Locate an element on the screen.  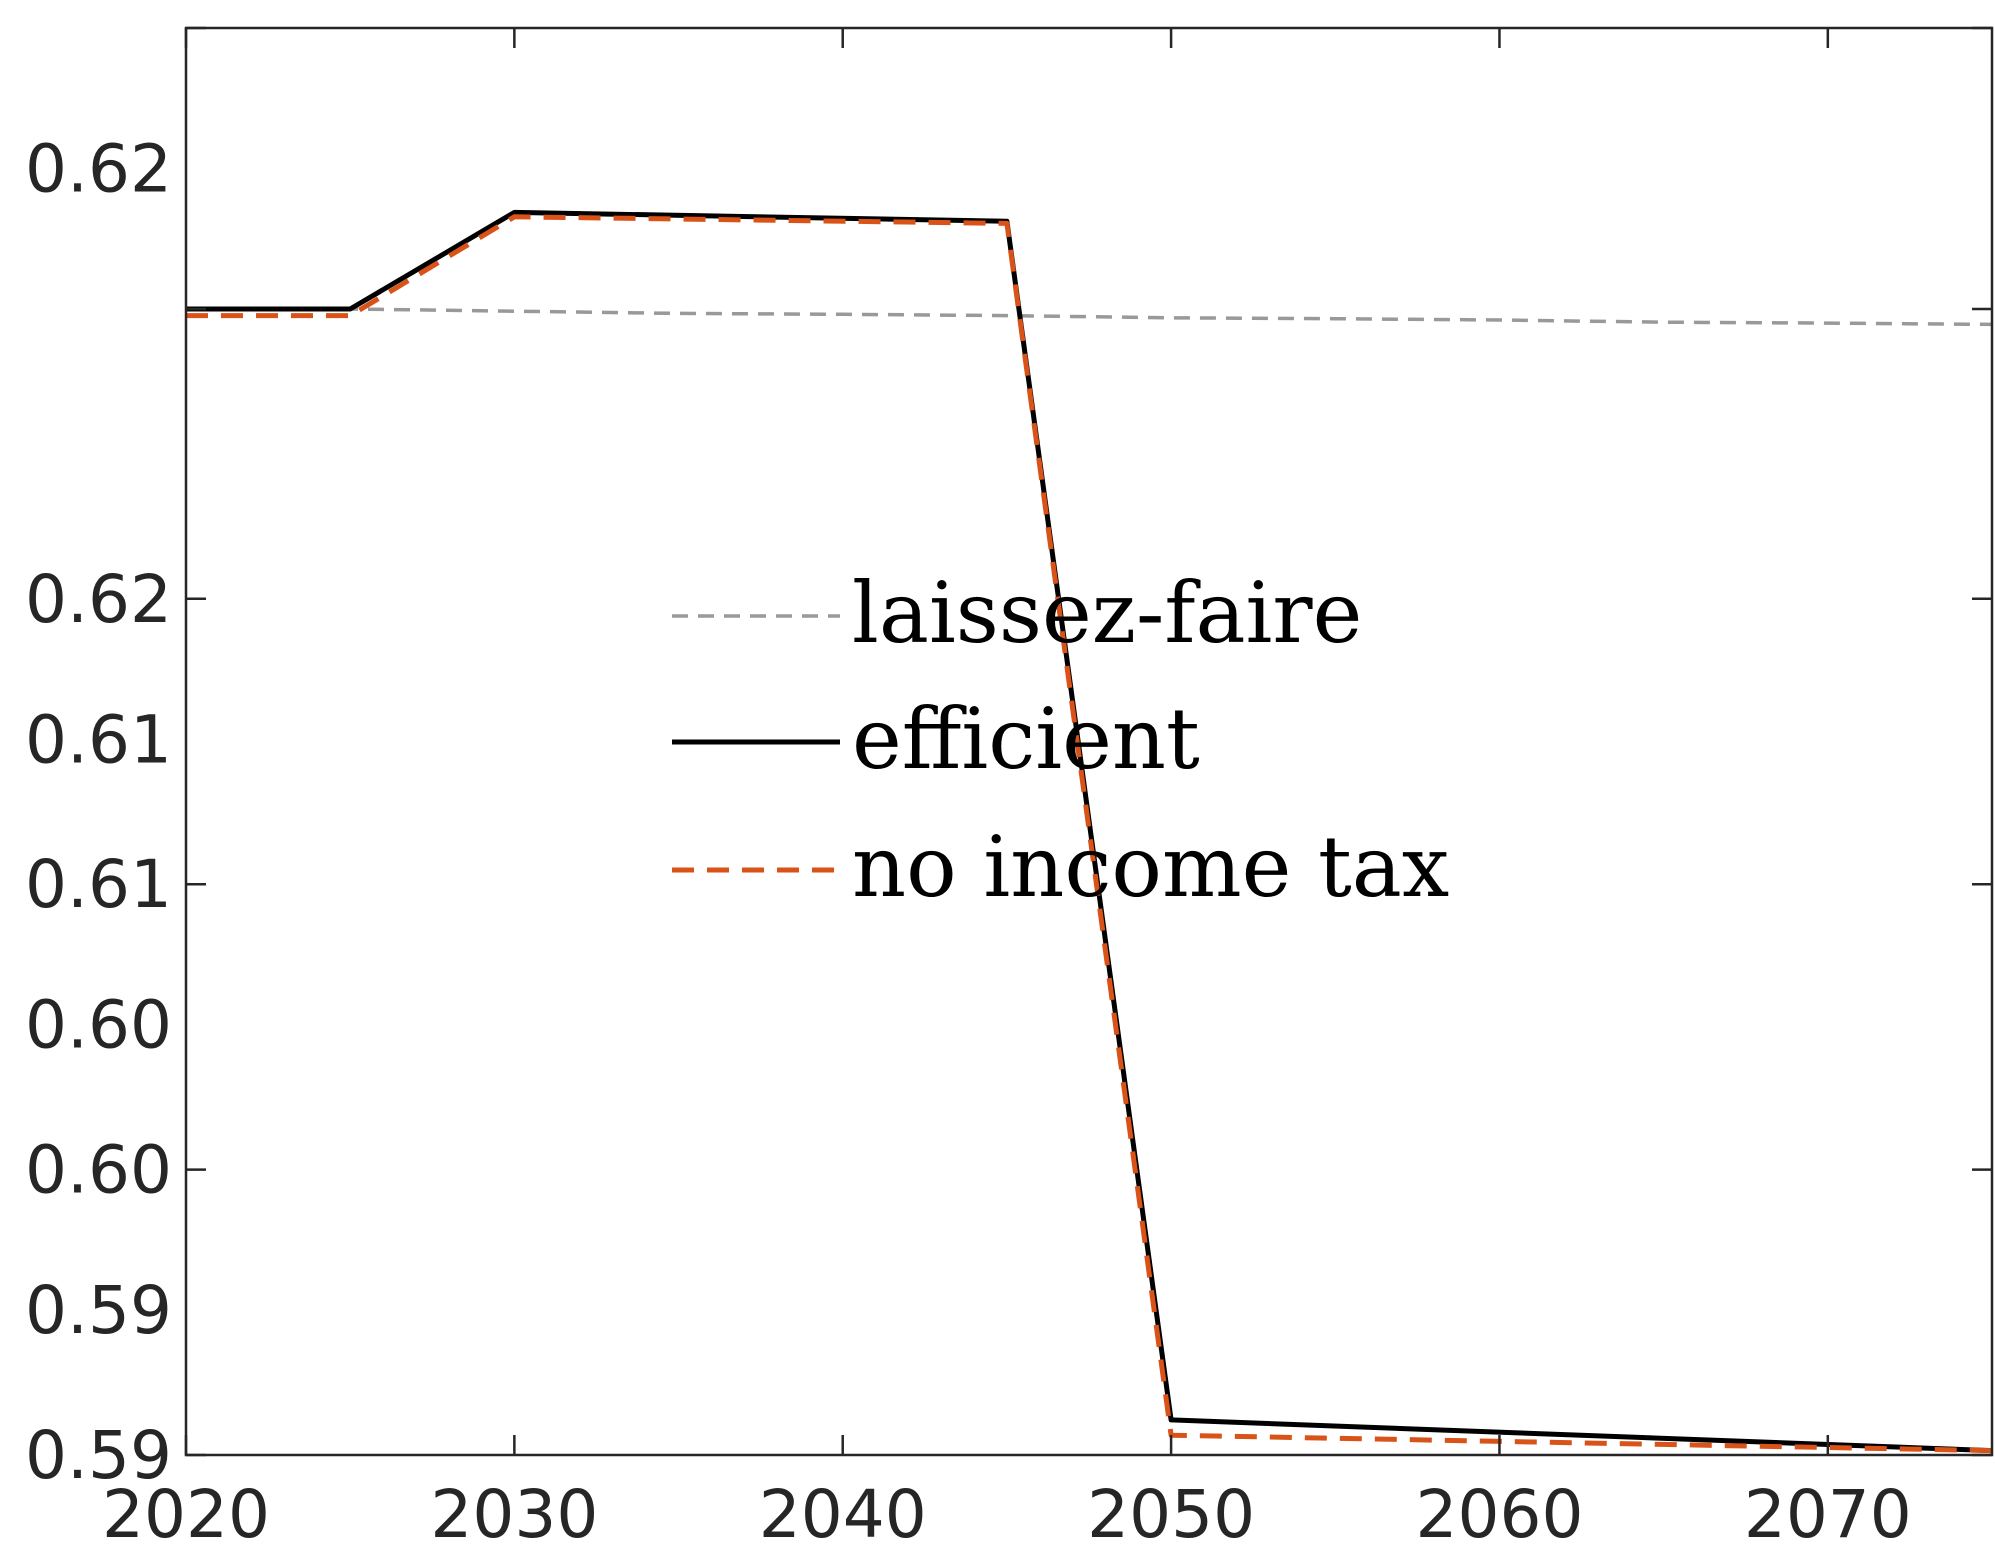
x-tick-label: 2020 is located at coordinates (186, 1514).